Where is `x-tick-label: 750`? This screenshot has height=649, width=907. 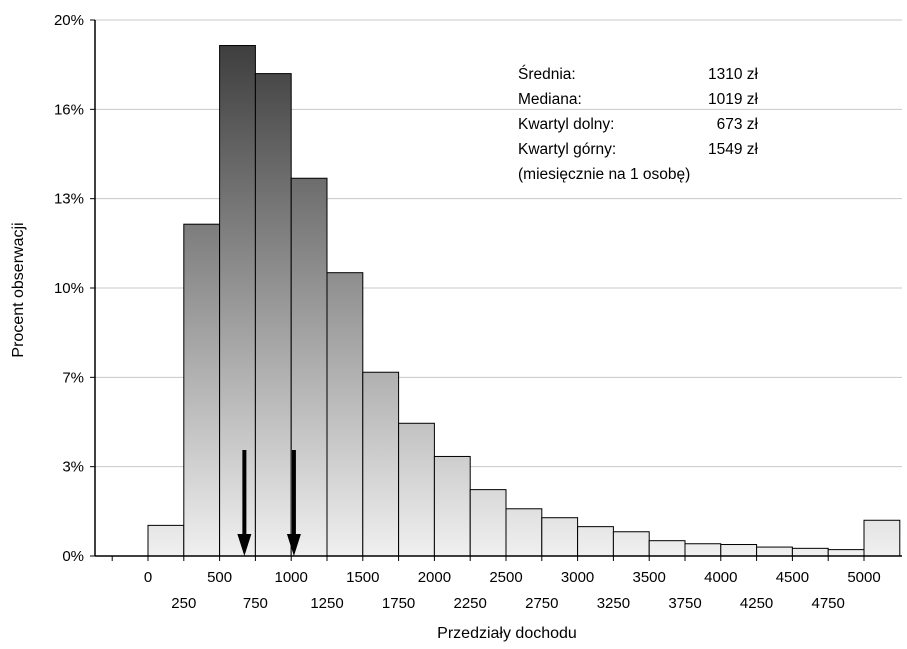 x-tick-label: 750 is located at coordinates (255, 603).